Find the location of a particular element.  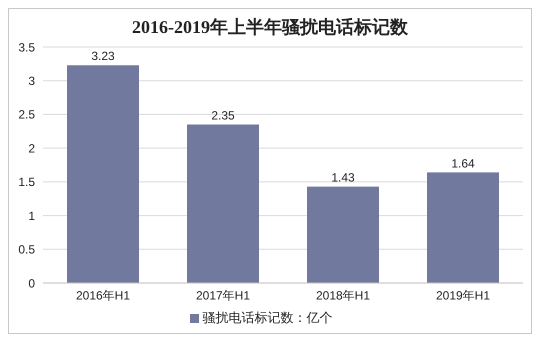

legend-label: 骚扰电话标记数：亿个 is located at coordinates (267, 317).